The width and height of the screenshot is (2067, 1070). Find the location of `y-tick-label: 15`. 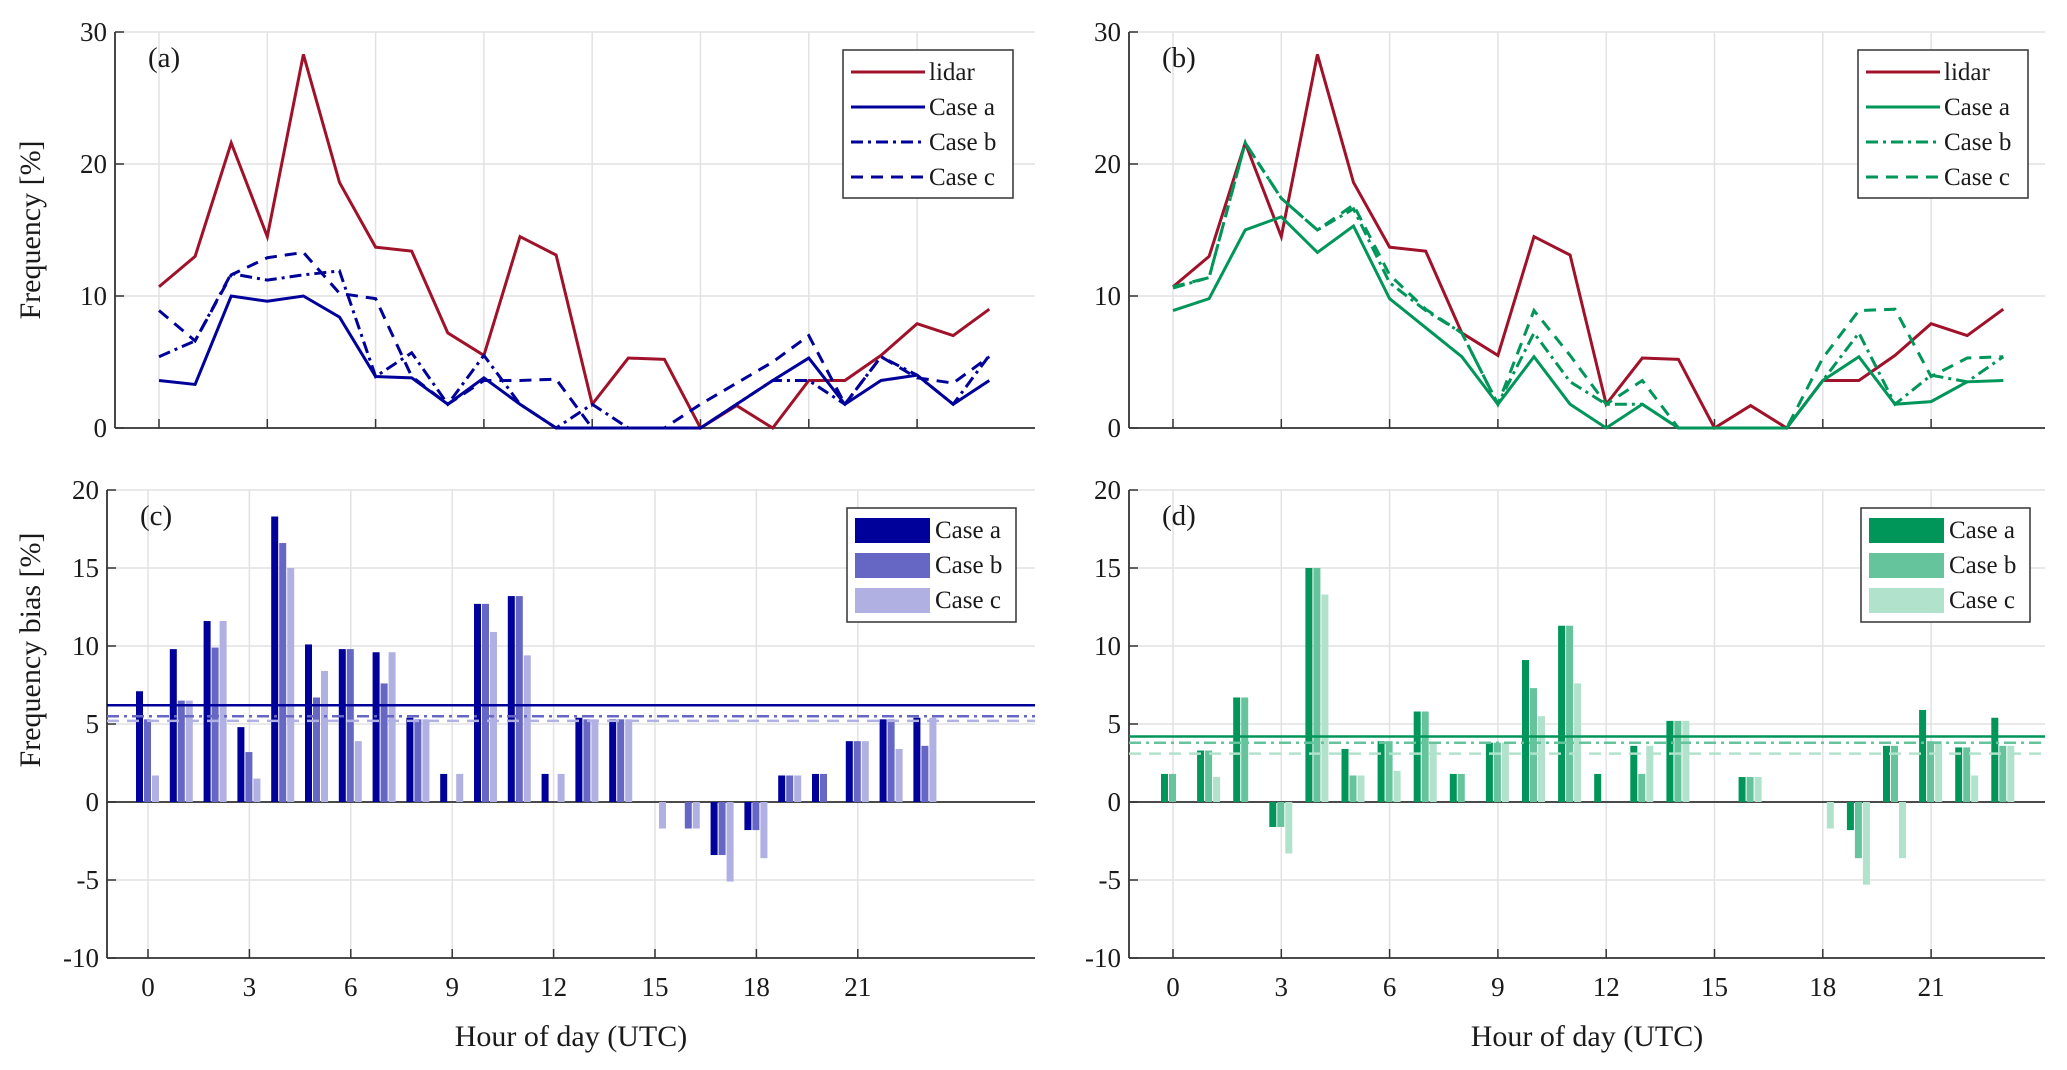

y-tick-label: 15 is located at coordinates (85, 568).